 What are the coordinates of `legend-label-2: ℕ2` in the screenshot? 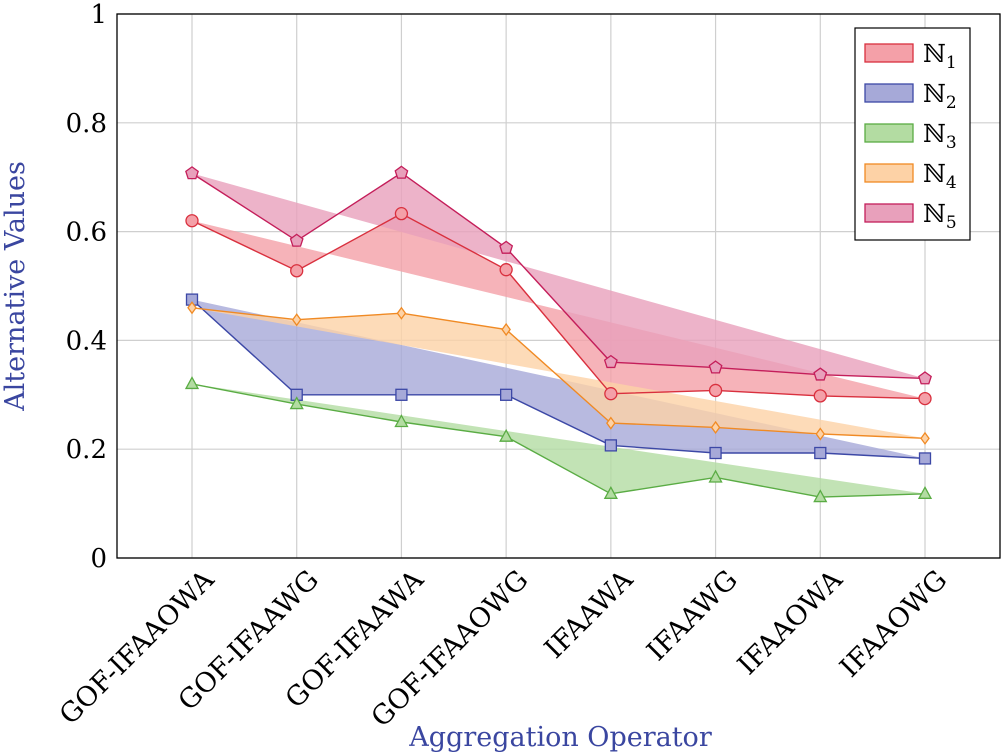 It's located at (940, 96).